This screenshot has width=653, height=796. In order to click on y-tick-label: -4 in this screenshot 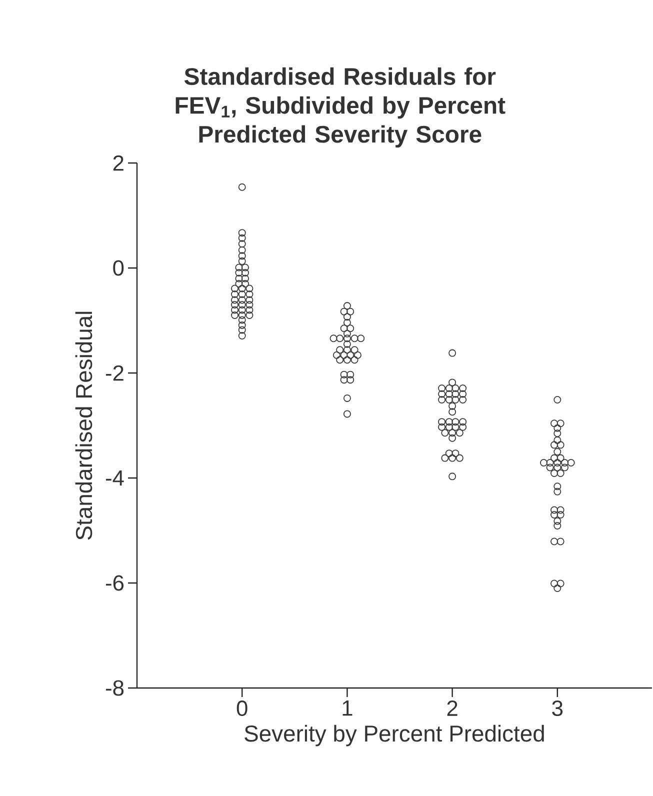, I will do `click(115, 478)`.